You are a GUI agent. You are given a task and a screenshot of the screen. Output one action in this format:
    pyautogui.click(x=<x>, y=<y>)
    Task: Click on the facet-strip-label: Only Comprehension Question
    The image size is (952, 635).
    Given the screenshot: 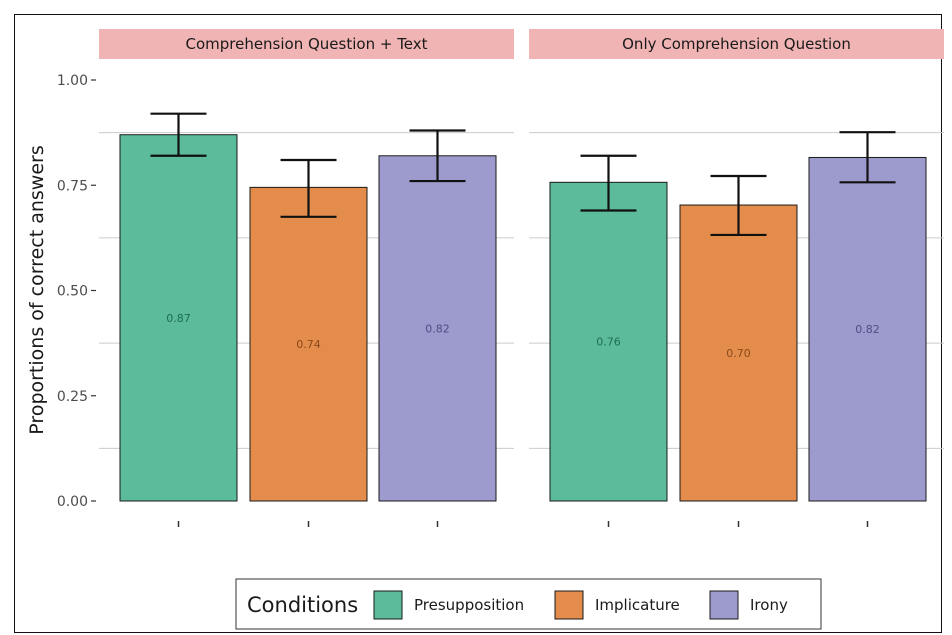 What is the action you would take?
    pyautogui.click(x=736, y=44)
    